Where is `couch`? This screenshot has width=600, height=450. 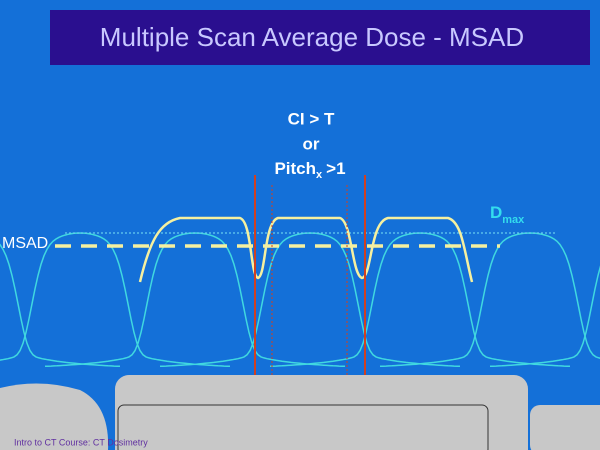
couch is located at coordinates (321, 412).